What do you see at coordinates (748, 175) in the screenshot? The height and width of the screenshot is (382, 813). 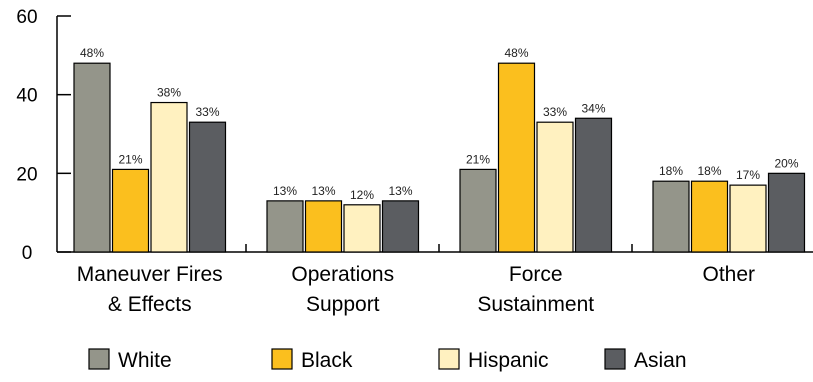 I see `data-label-hispanic-3: 17%` at bounding box center [748, 175].